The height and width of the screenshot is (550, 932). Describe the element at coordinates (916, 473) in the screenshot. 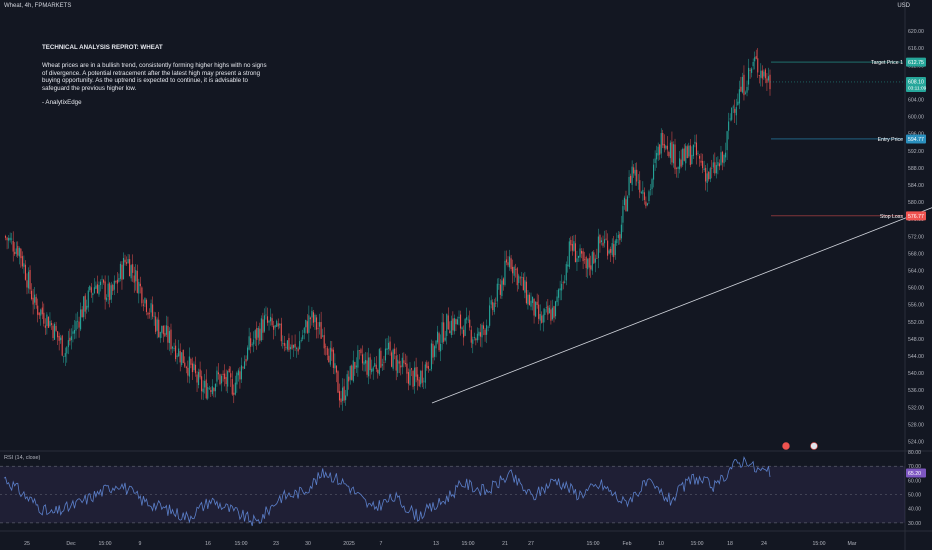

I see `rsi-last-box` at that location.